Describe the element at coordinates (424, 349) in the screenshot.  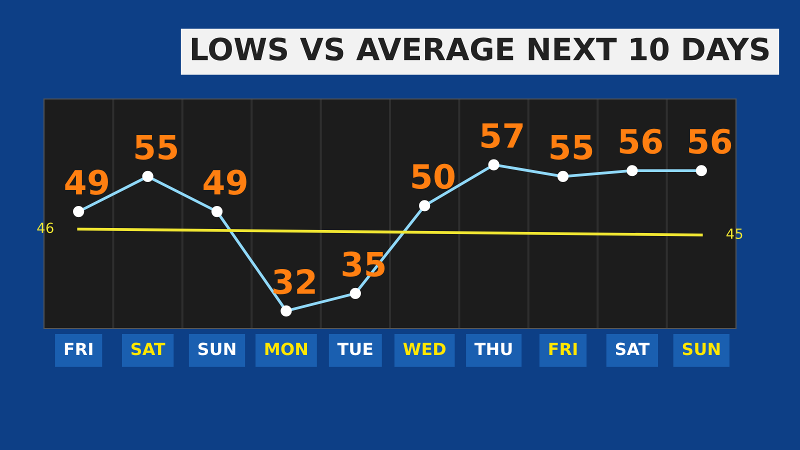
I see `x-tick-label: WED` at that location.